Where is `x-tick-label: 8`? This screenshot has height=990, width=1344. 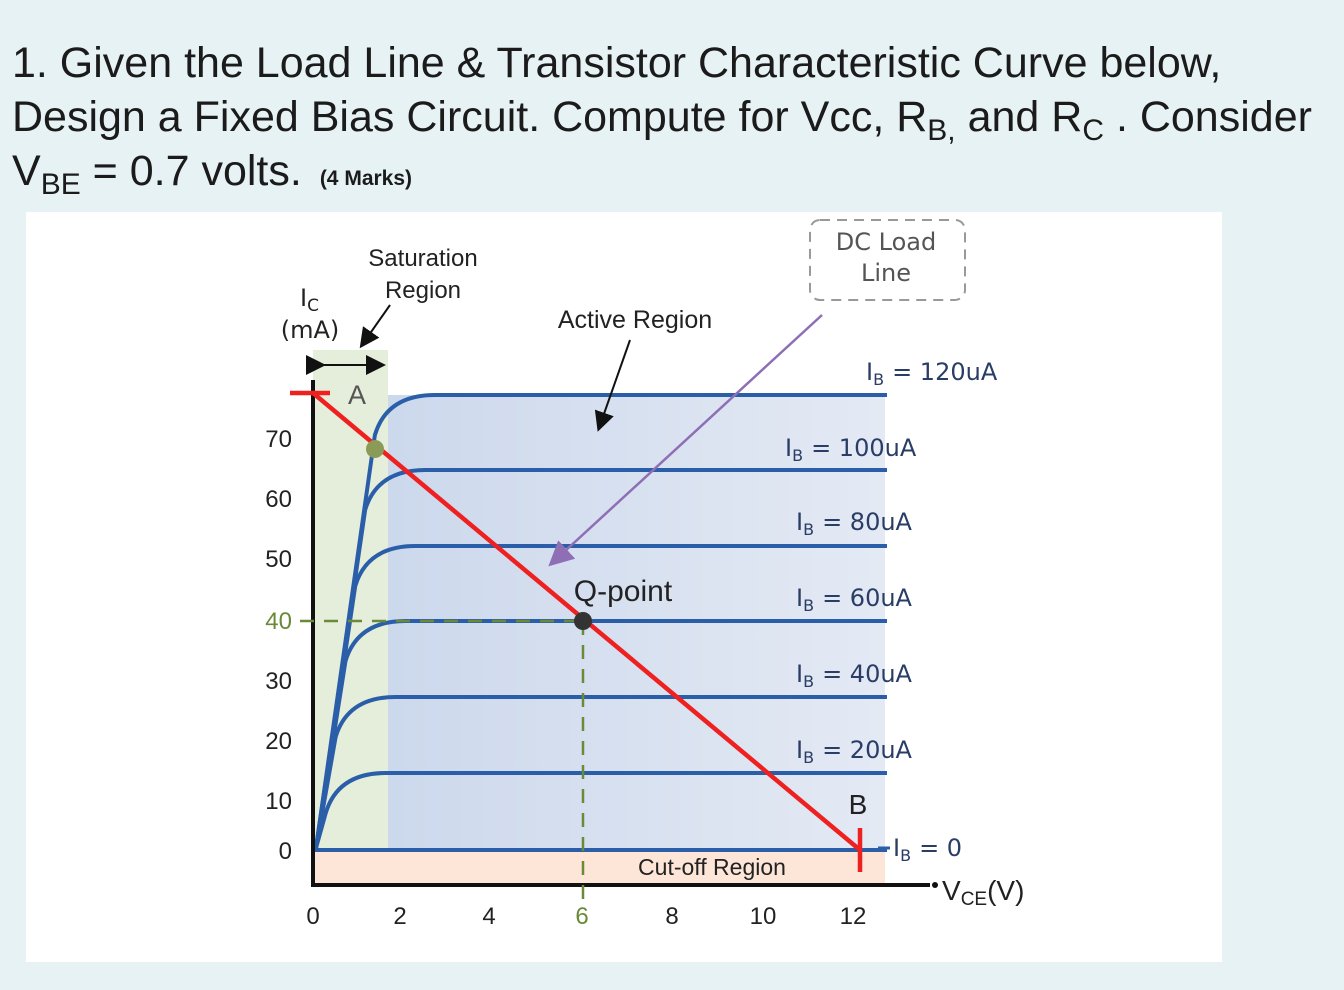
x-tick-label: 8 is located at coordinates (671, 916).